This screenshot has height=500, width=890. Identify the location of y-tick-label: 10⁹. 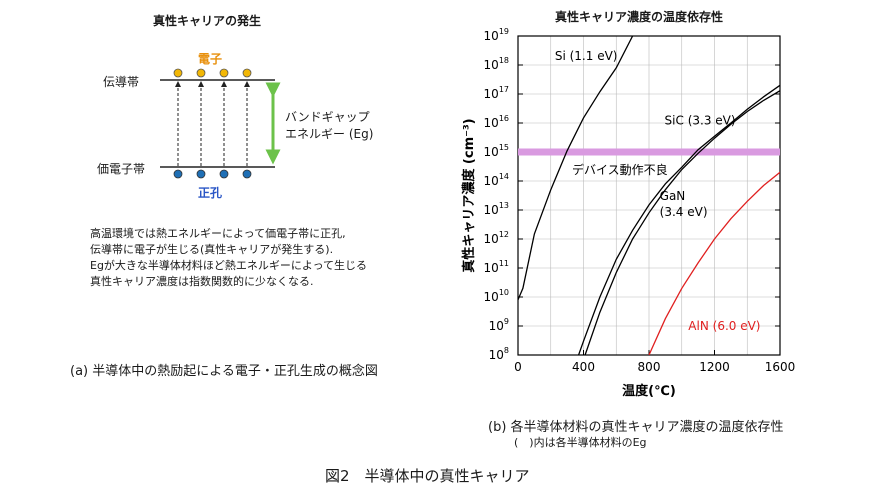
(499, 325).